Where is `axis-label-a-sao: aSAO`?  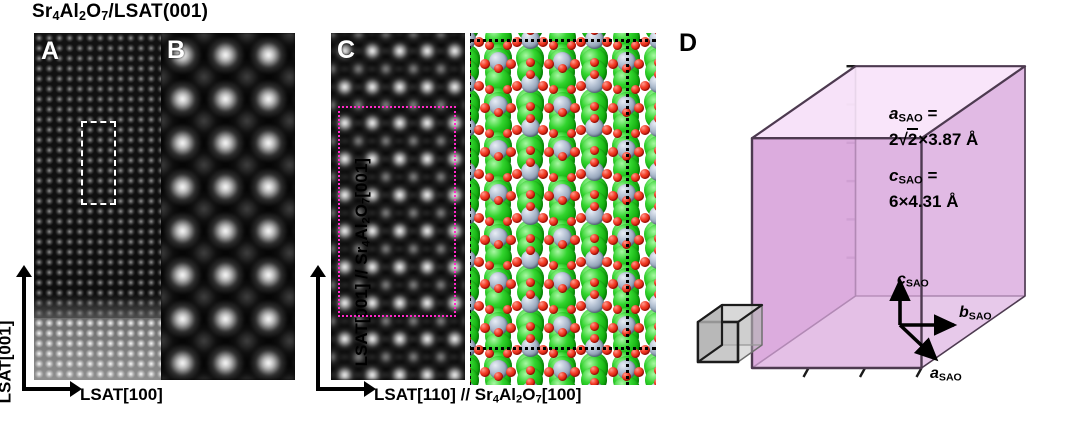 axis-label-a-sao: aSAO is located at coordinates (946, 374).